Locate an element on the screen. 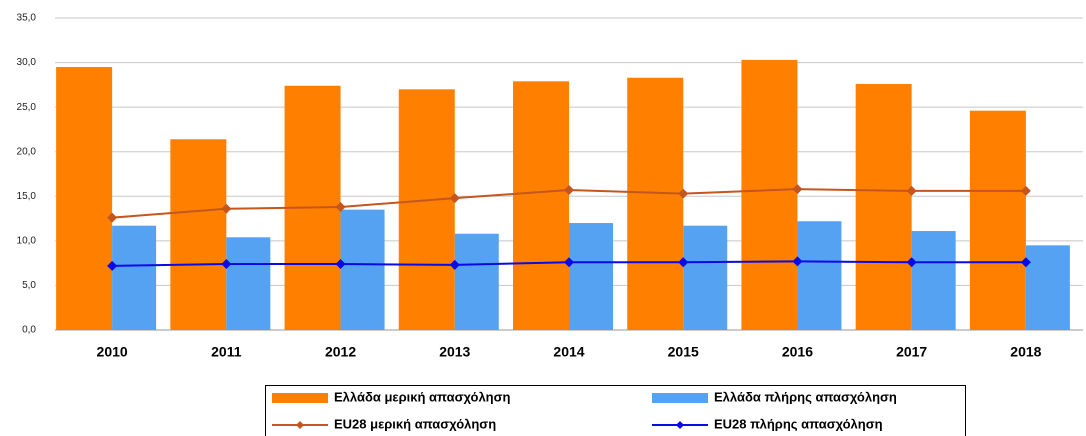  legend-box is located at coordinates (615, 410).